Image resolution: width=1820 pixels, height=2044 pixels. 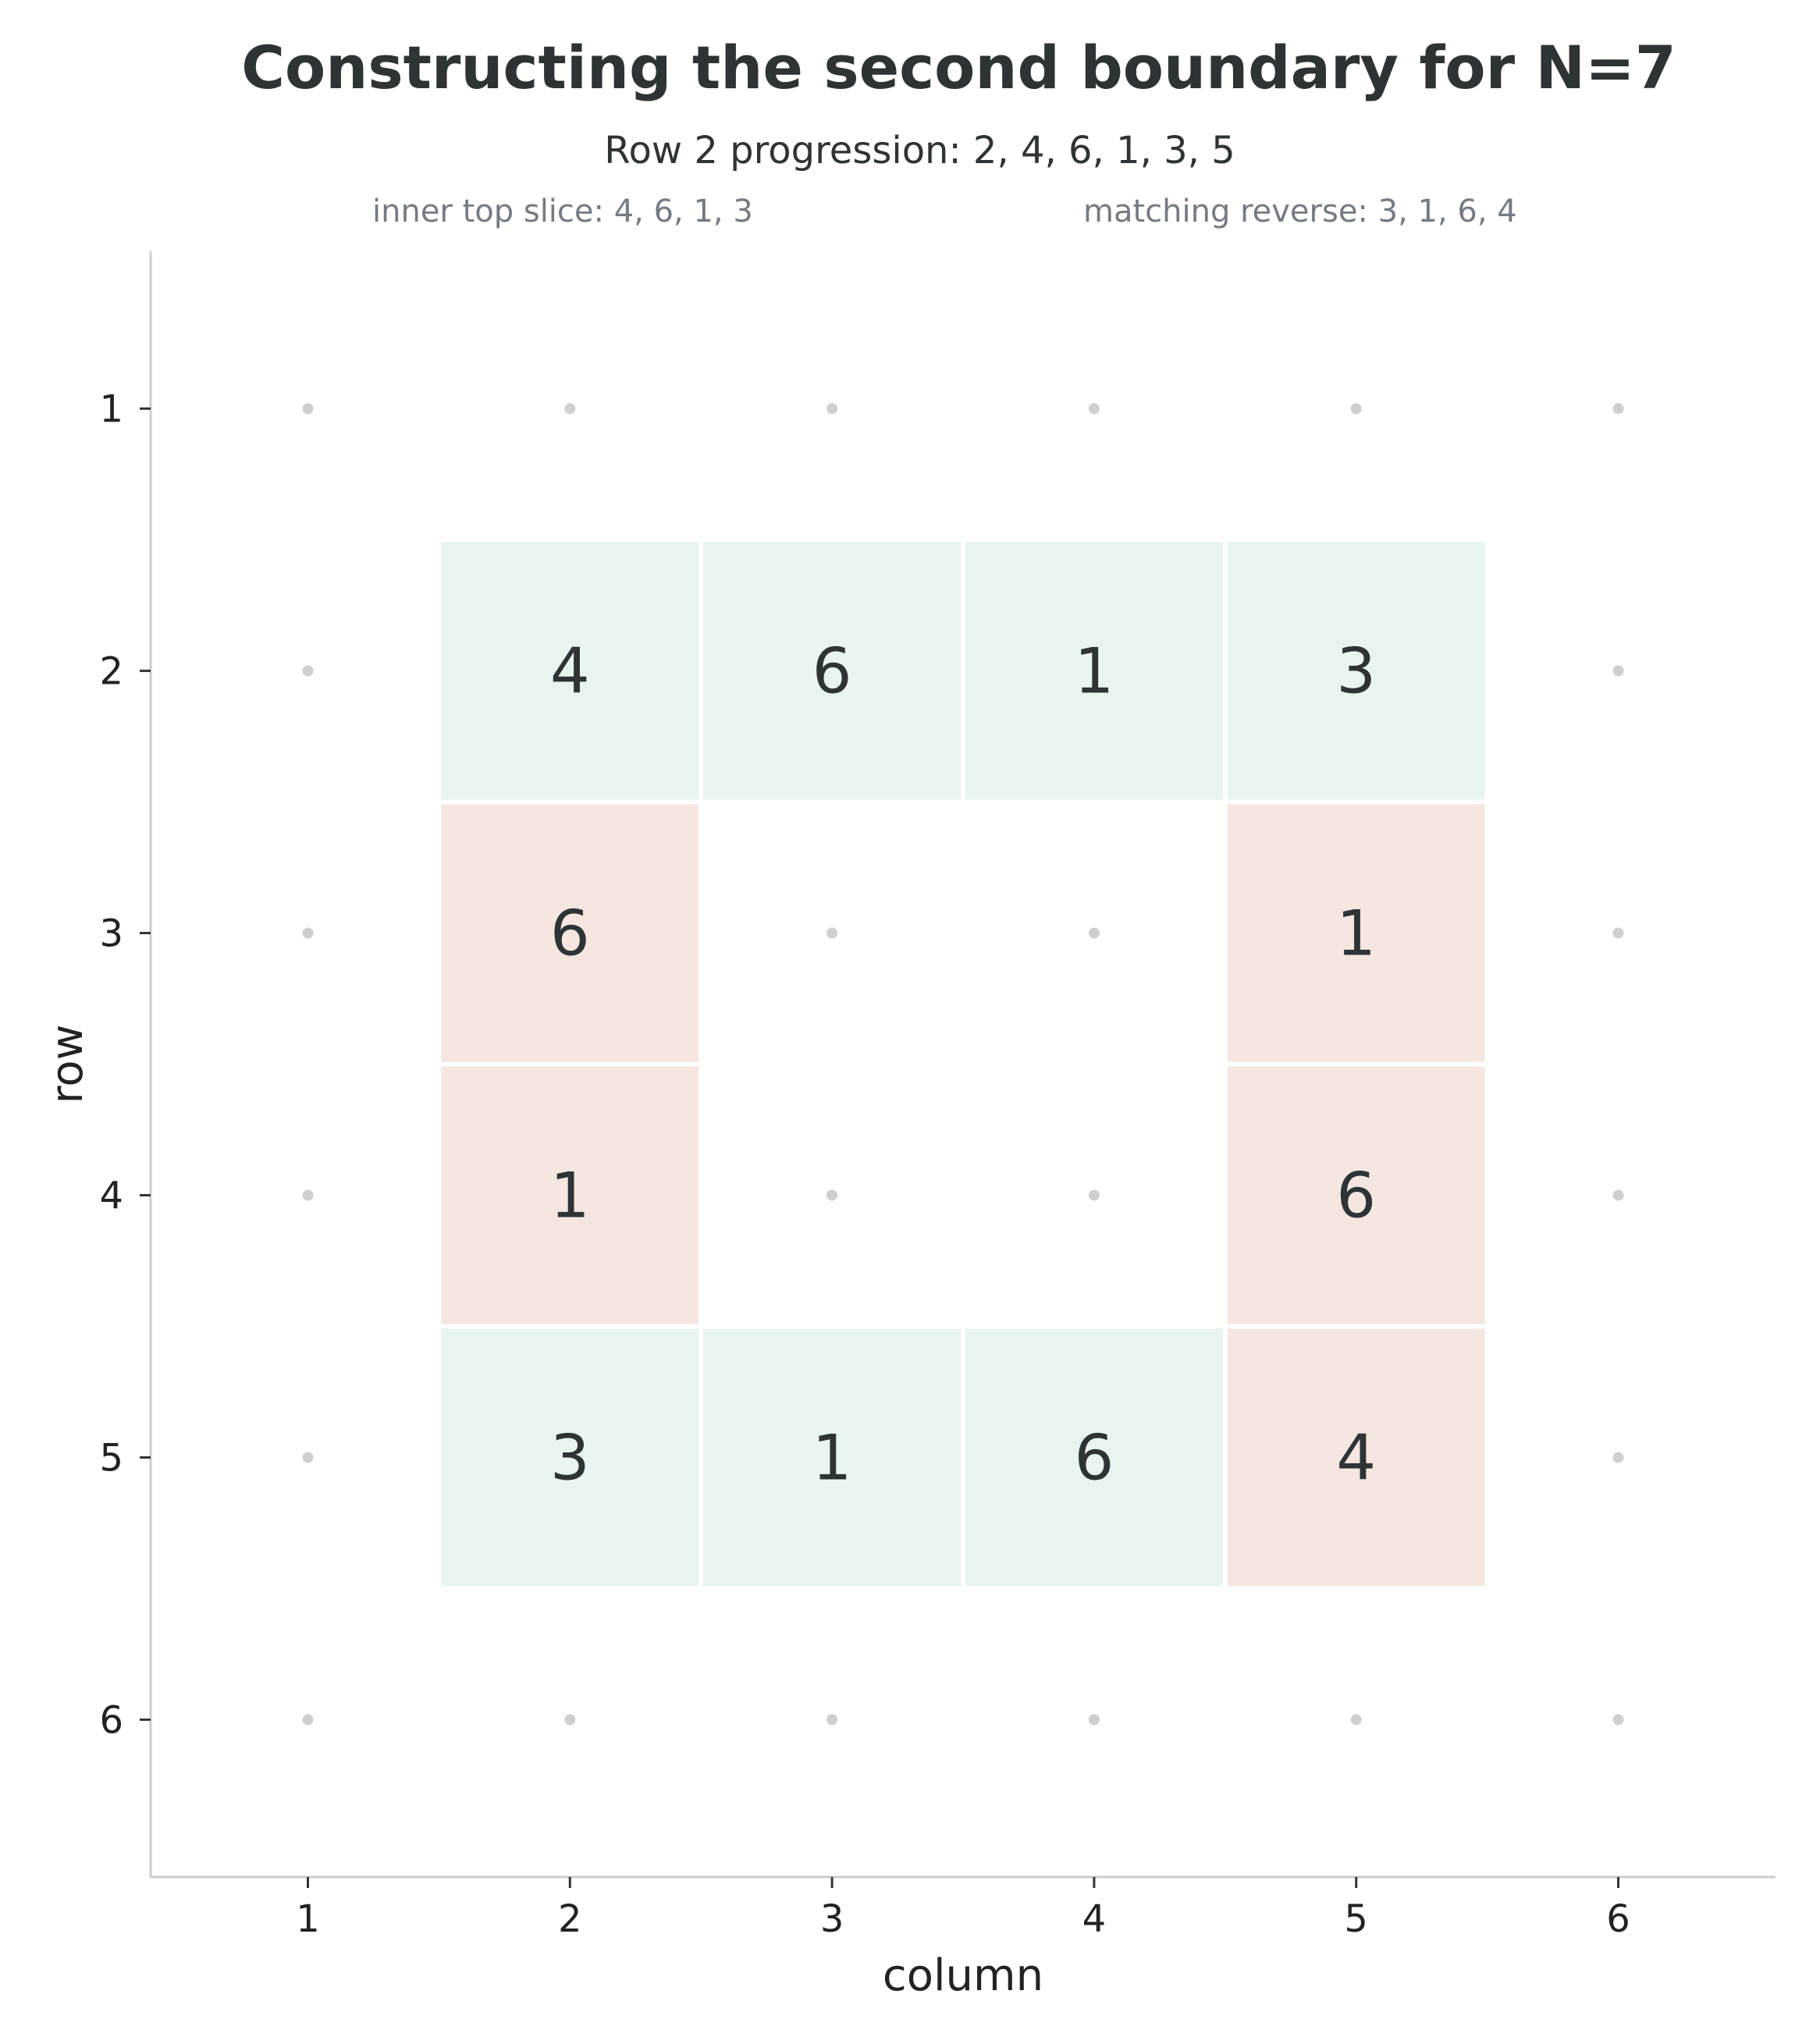 What do you see at coordinates (111, 1196) in the screenshot?
I see `y-tick-label-4: 4` at bounding box center [111, 1196].